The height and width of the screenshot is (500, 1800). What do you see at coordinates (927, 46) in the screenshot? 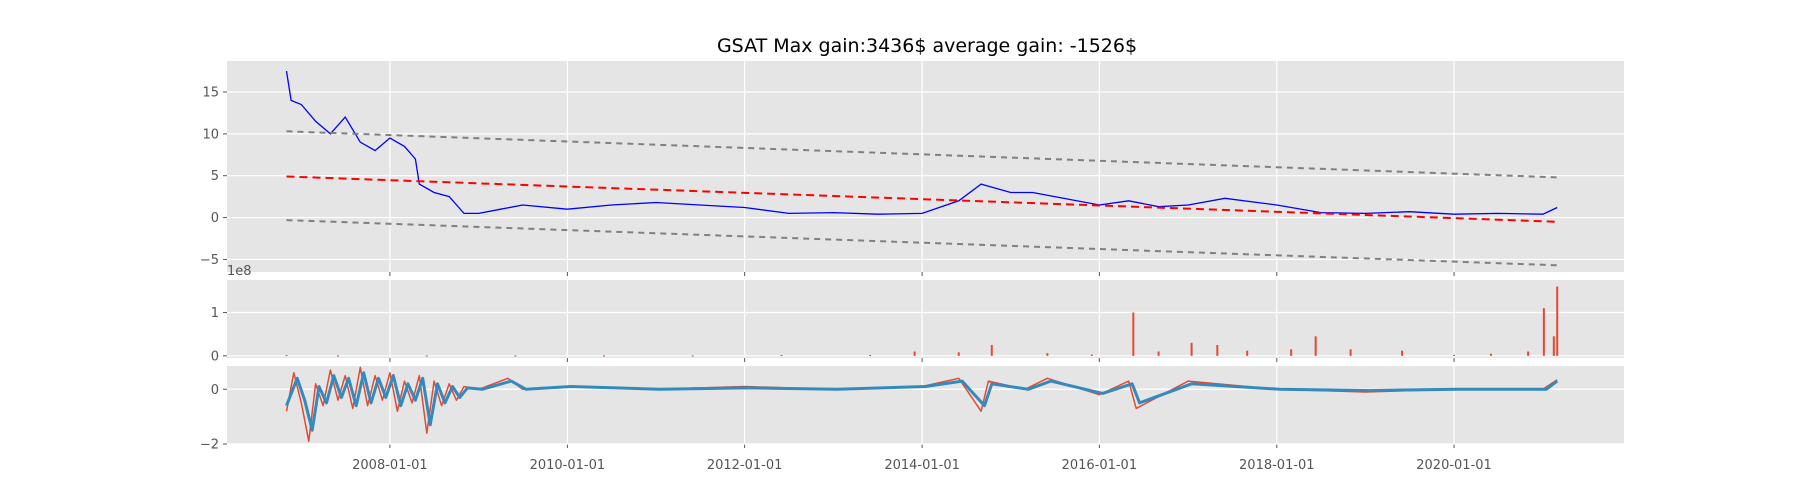
I see `chart-title: GSAT Max gain:3436$ average gain: -1526$` at bounding box center [927, 46].